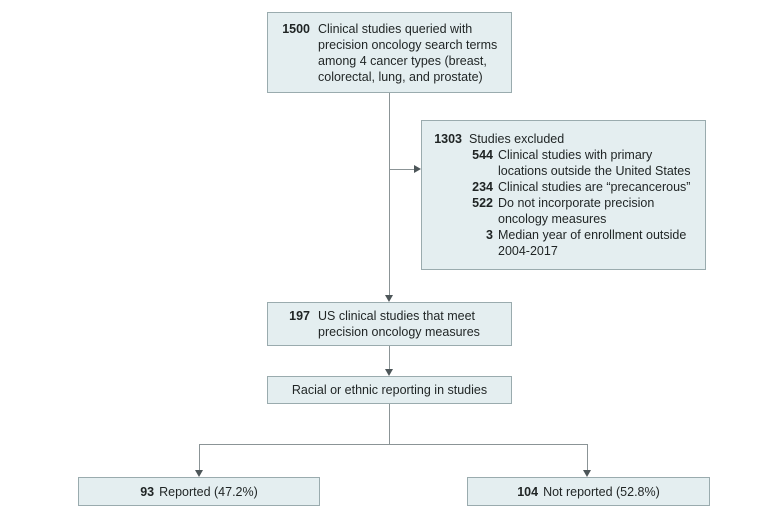 The image size is (780, 519). Describe the element at coordinates (389, 357) in the screenshot. I see `connector-included-to-reporting` at that location.